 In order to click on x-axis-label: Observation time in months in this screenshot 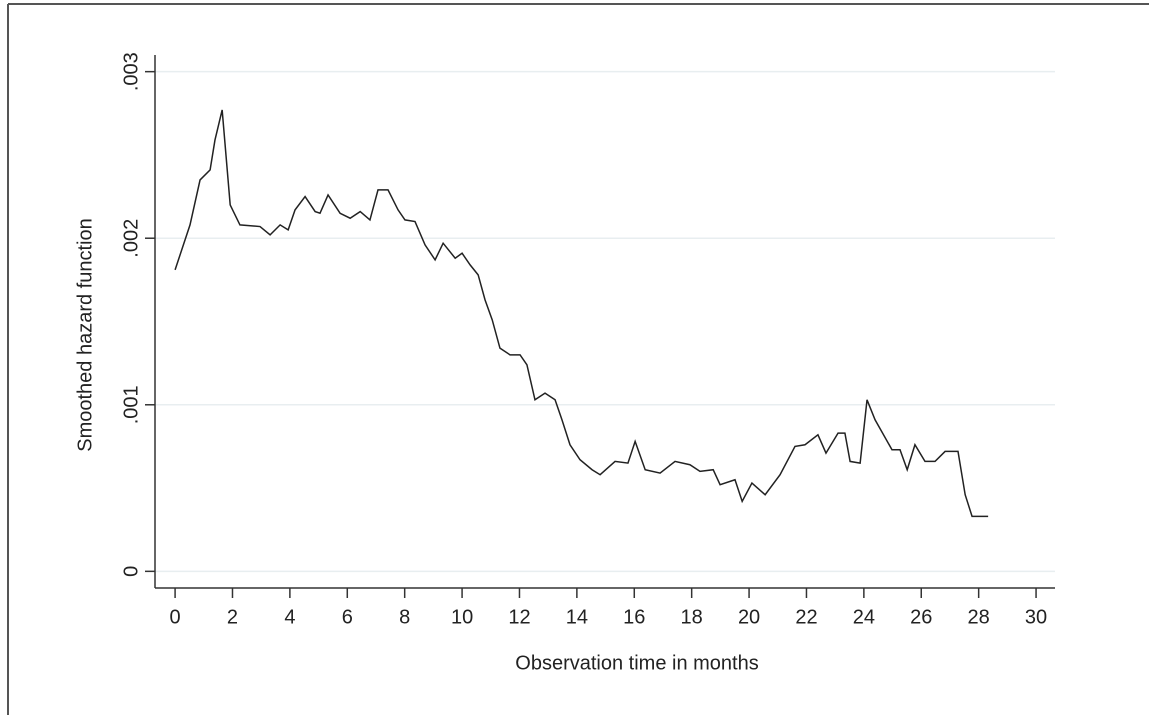, I will do `click(636, 663)`.